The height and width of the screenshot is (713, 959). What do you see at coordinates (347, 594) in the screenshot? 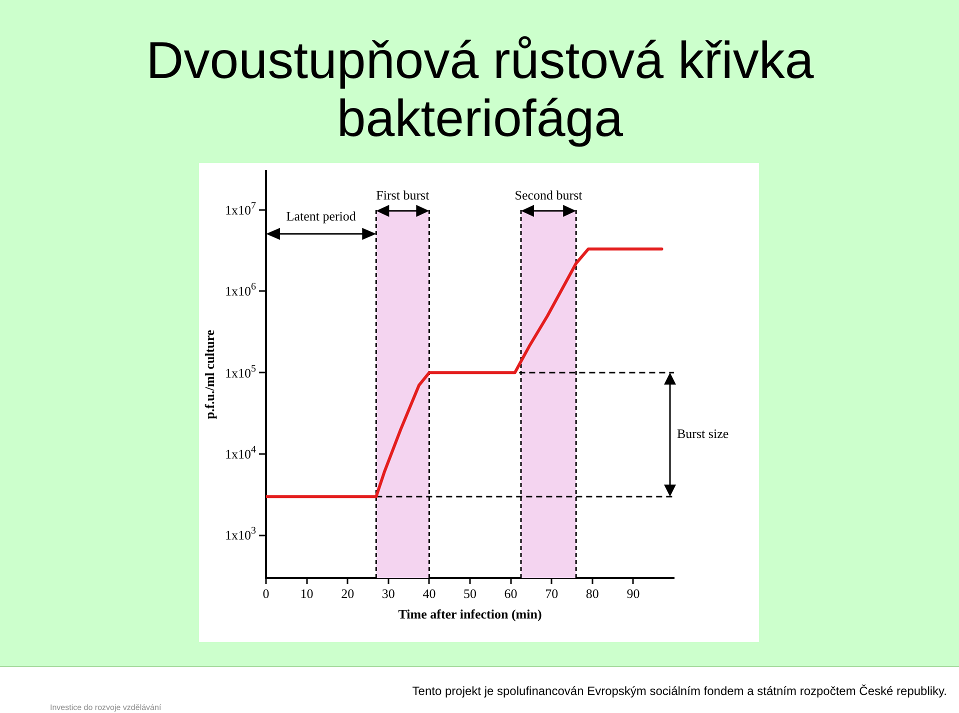
I see `x-tick-label: 20` at bounding box center [347, 594].